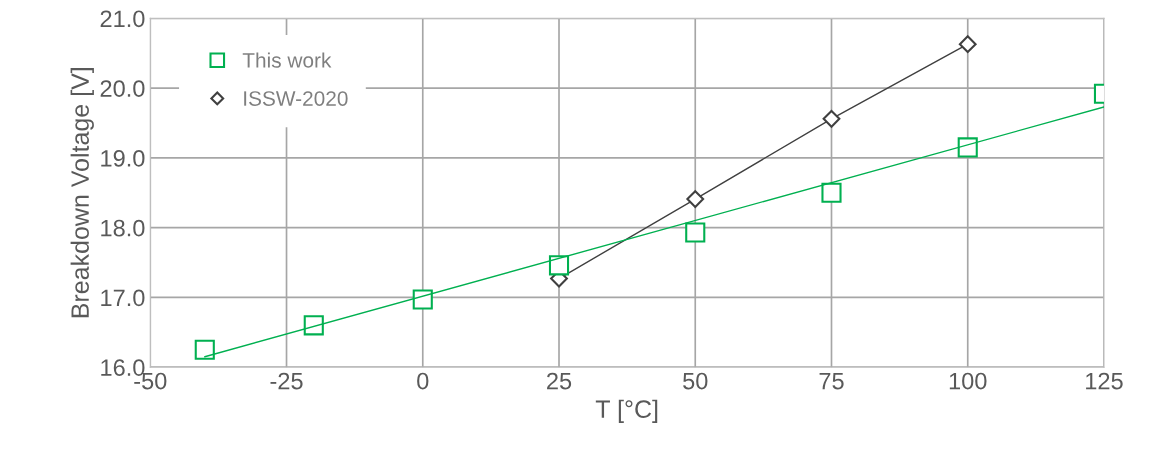  What do you see at coordinates (286, 381) in the screenshot?
I see `x-tick-label: -25` at bounding box center [286, 381].